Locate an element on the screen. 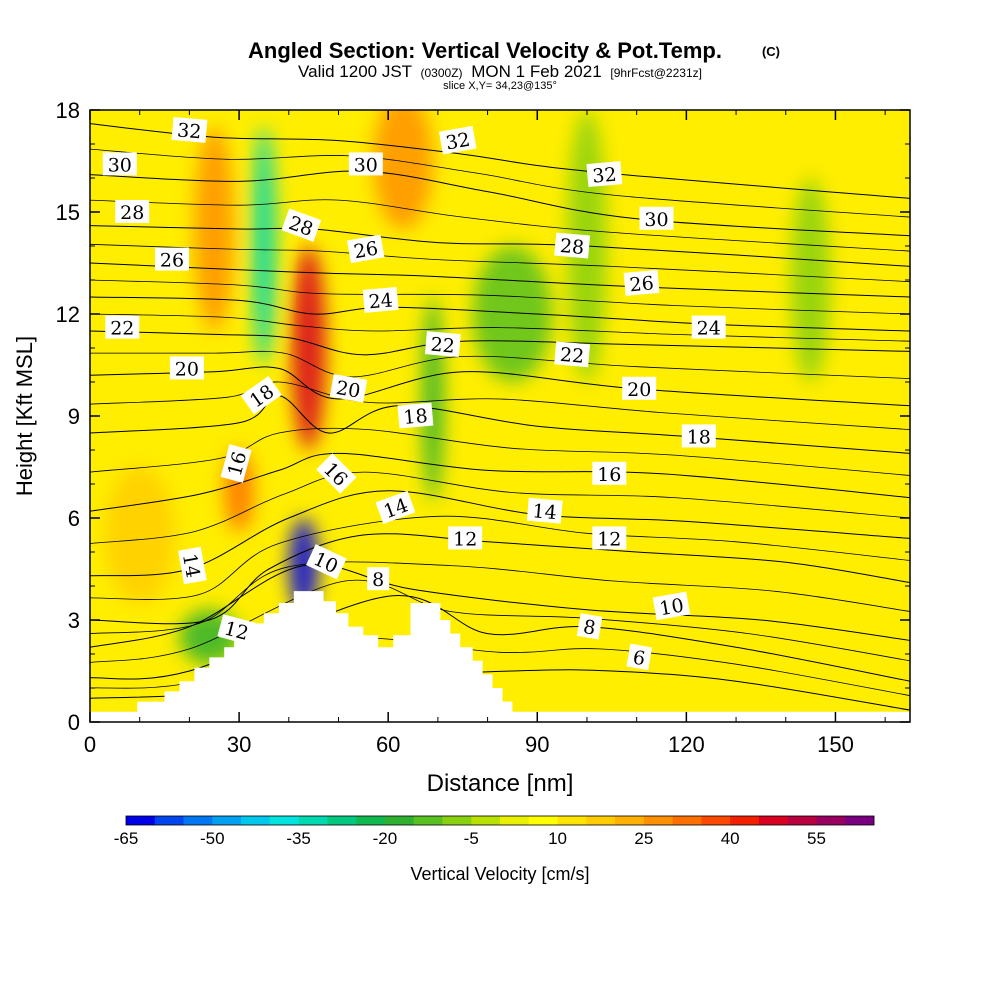  x-tick-label: 120 is located at coordinates (686, 744).